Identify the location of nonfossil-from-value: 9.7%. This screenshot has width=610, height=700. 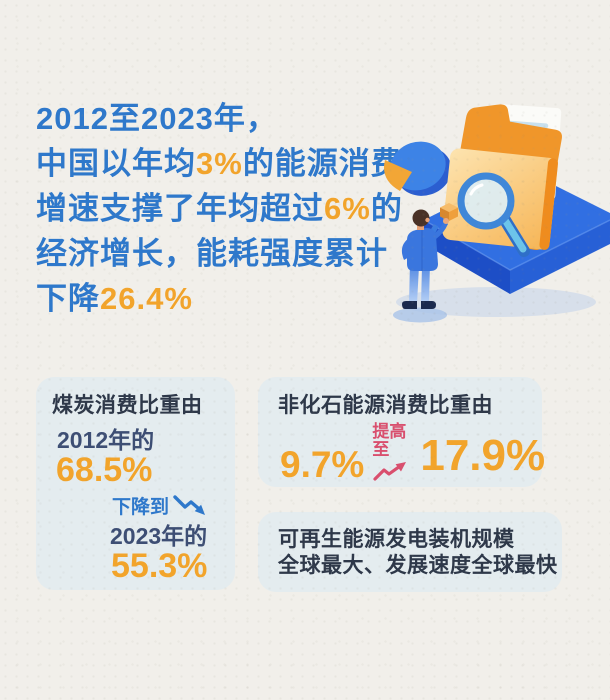
(322, 464).